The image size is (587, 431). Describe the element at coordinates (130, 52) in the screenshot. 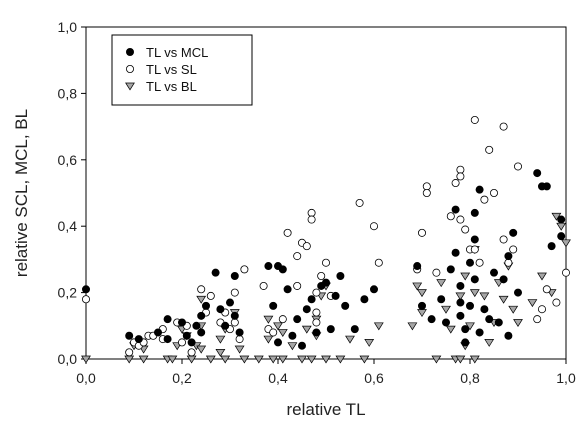

I see `legend-marker` at that location.